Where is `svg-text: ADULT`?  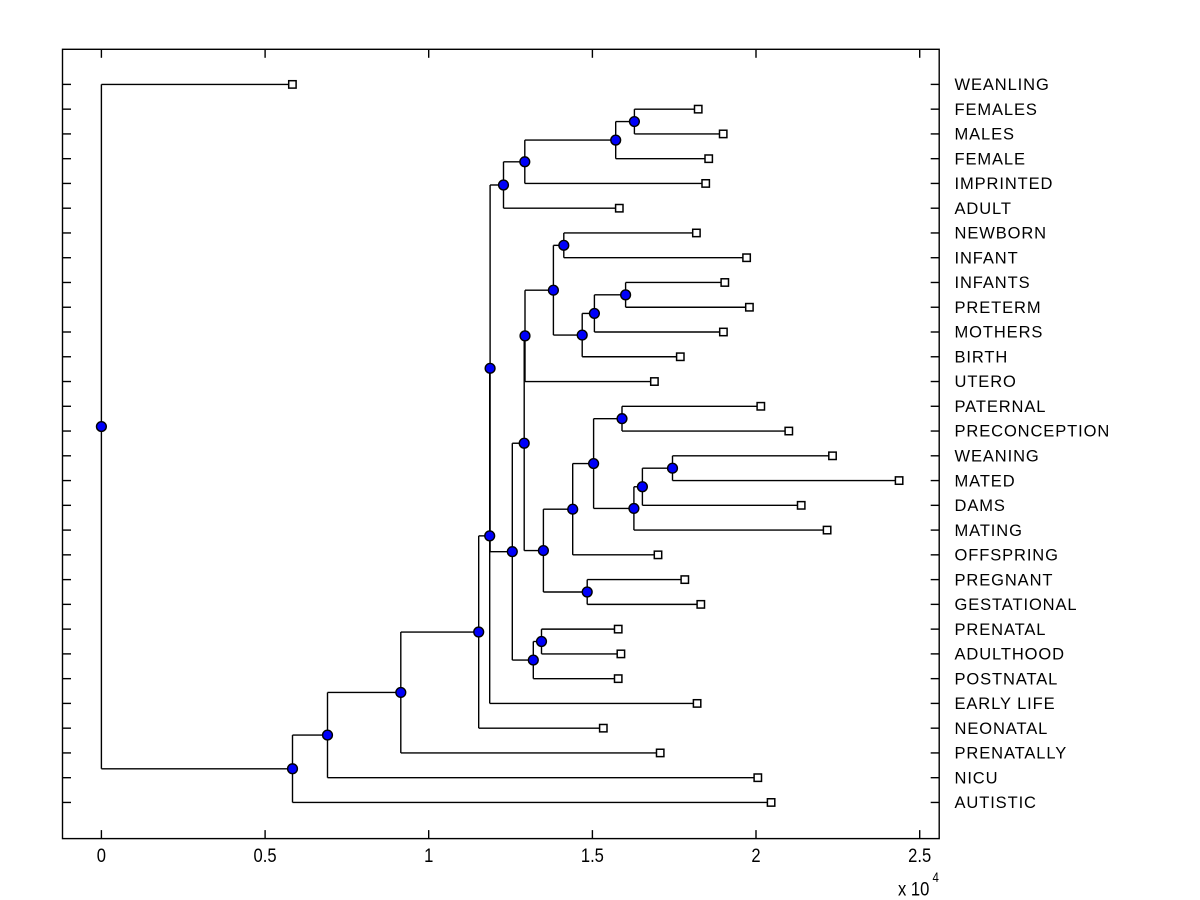 svg-text: ADULT is located at coordinates (983, 209).